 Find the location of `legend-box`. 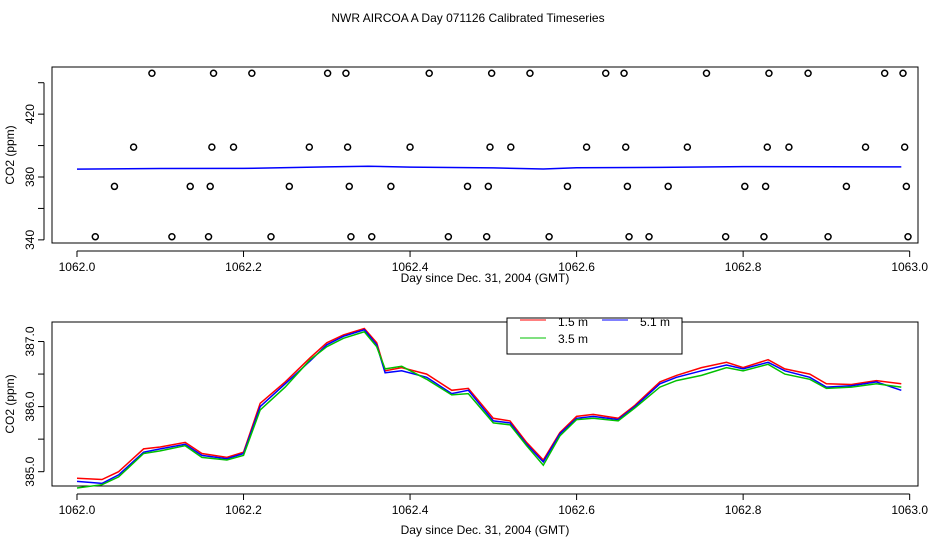

legend-box is located at coordinates (594, 336).